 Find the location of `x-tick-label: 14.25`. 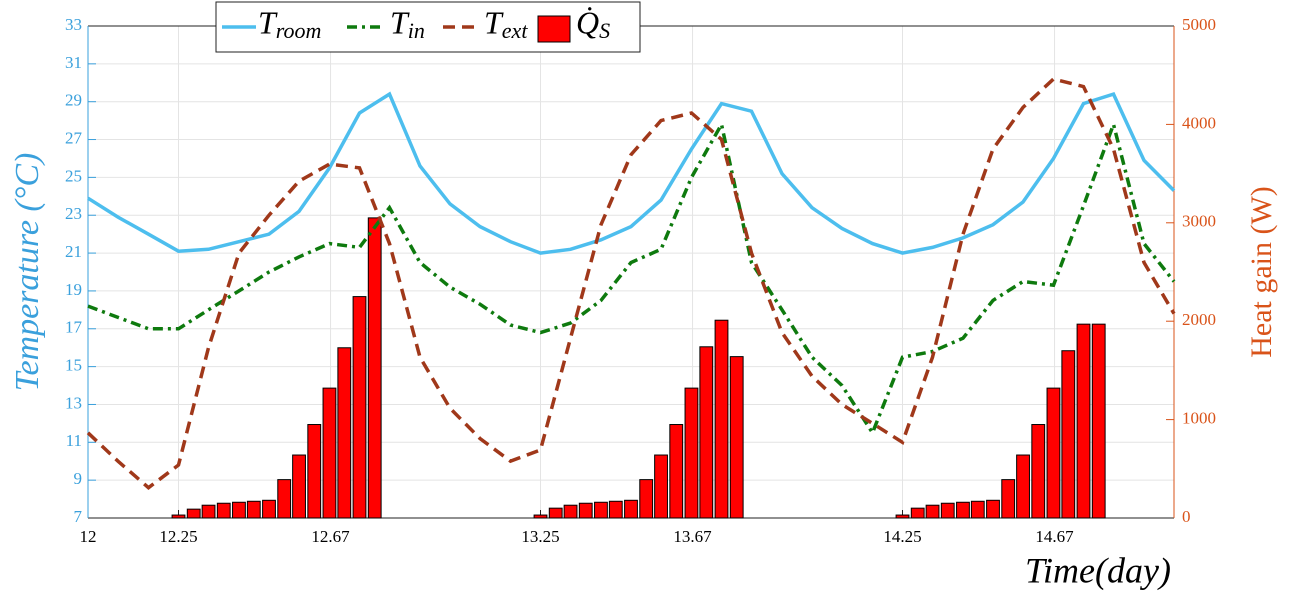

x-tick-label: 14.25 is located at coordinates (902, 536).